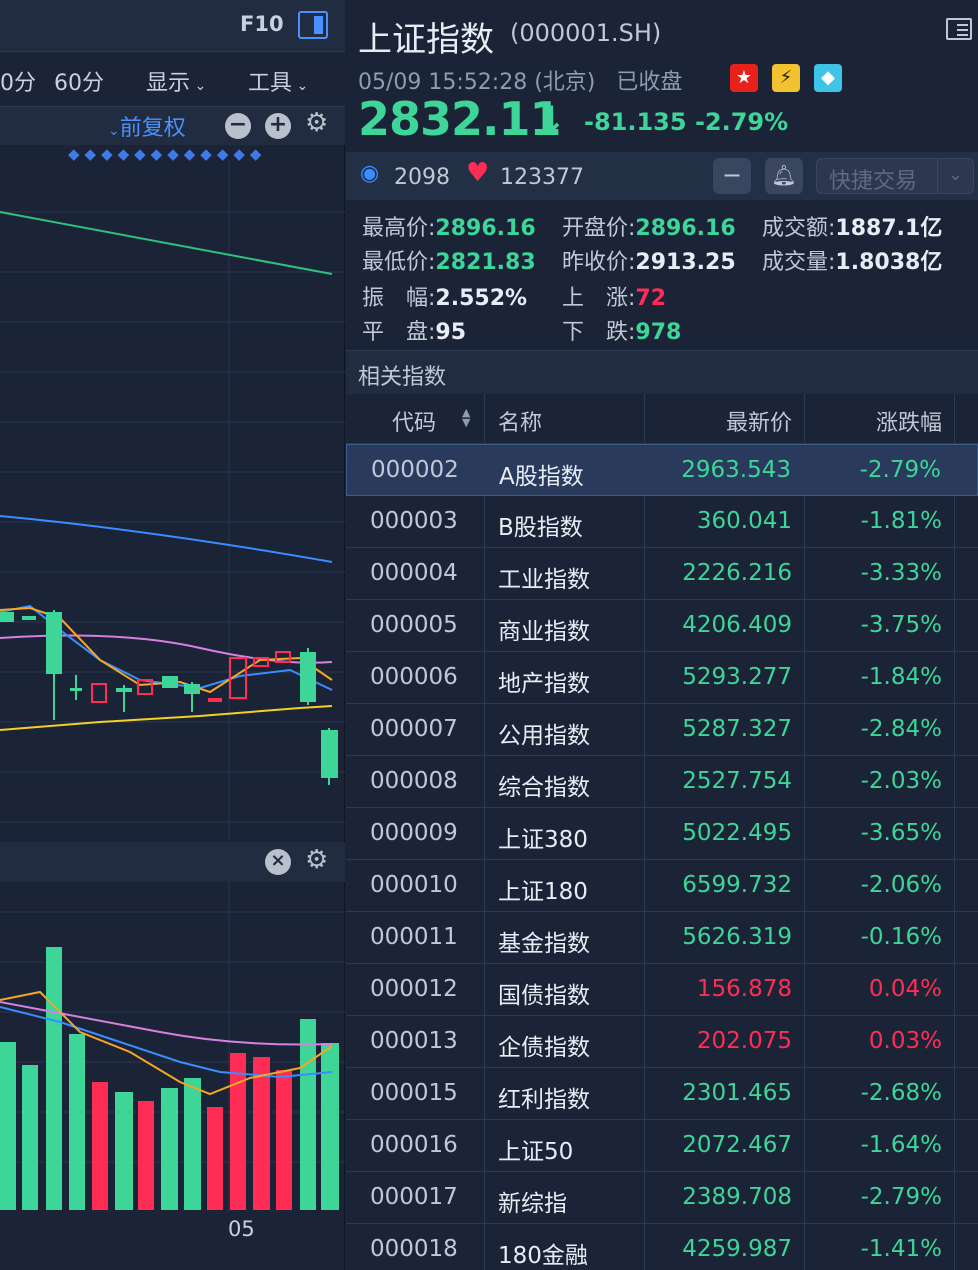 Image resolution: width=978 pixels, height=1270 pixels. What do you see at coordinates (544, 684) in the screenshot?
I see `row-name: 地产指数` at bounding box center [544, 684].